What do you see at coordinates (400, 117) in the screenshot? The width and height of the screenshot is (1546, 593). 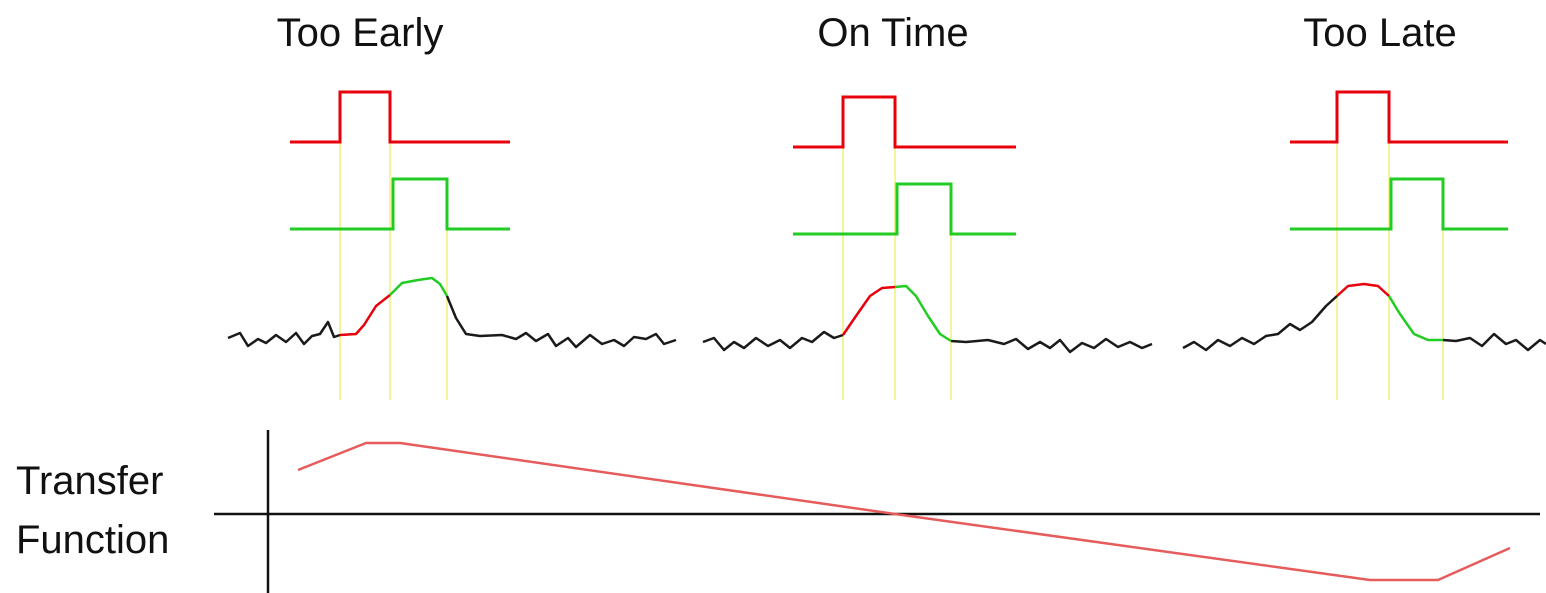 I see `early-gate-too-early` at bounding box center [400, 117].